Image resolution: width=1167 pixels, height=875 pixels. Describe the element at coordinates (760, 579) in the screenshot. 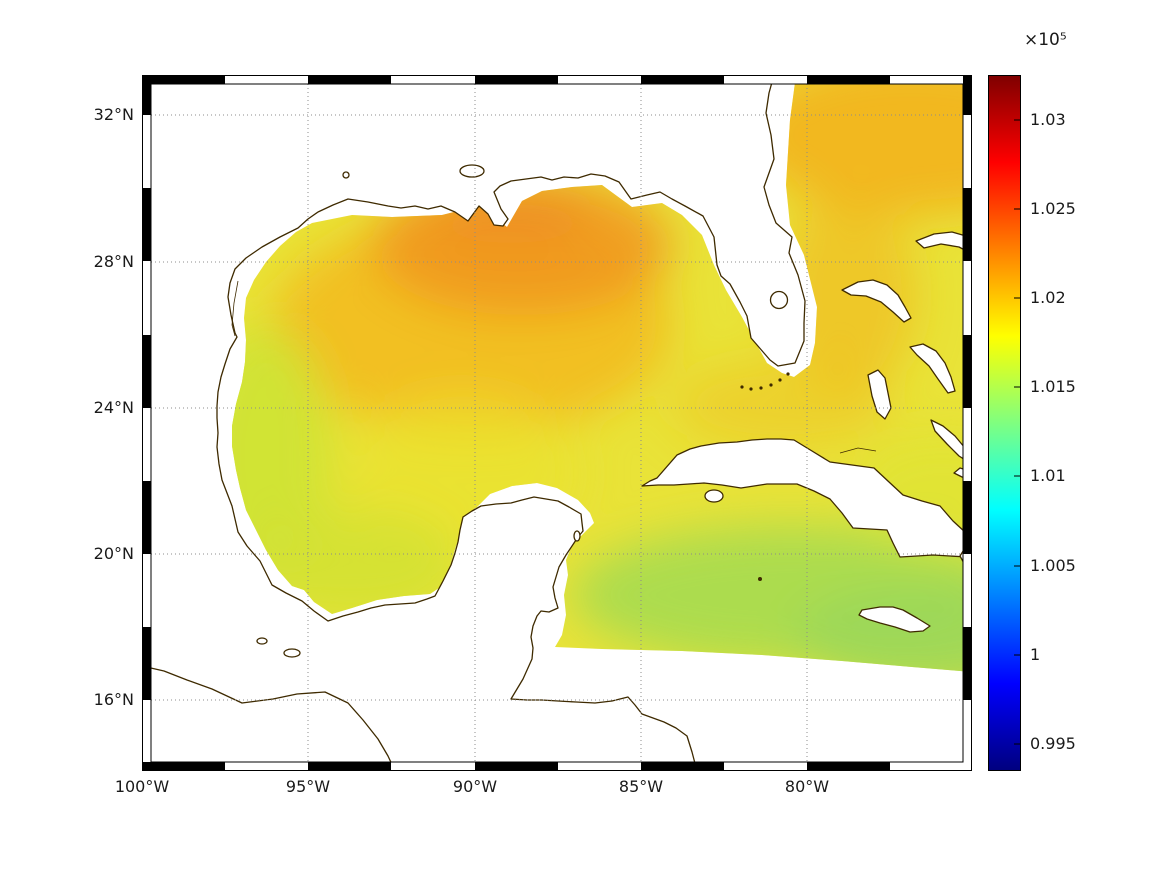

I see `cayman-island-dot` at that location.